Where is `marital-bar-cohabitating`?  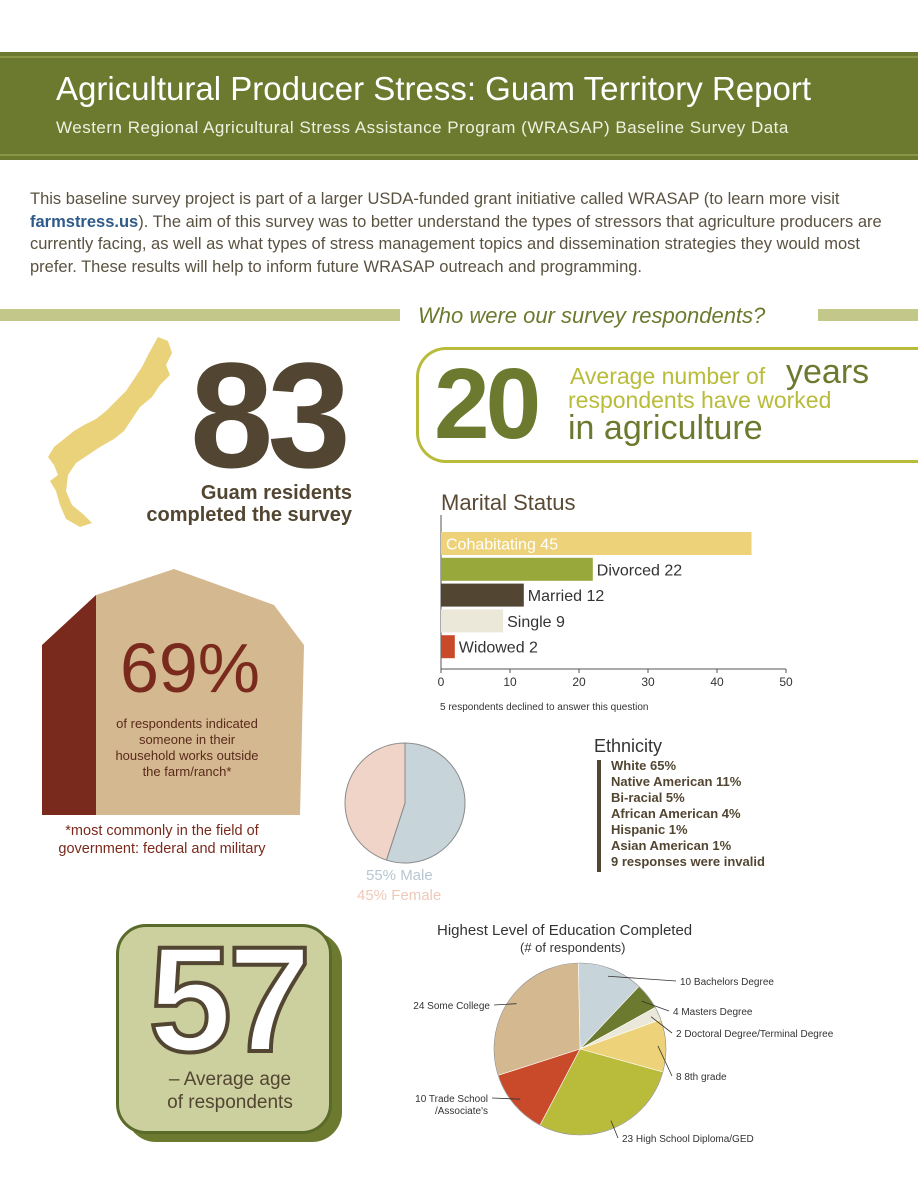 marital-bar-cohabitating is located at coordinates (596, 543).